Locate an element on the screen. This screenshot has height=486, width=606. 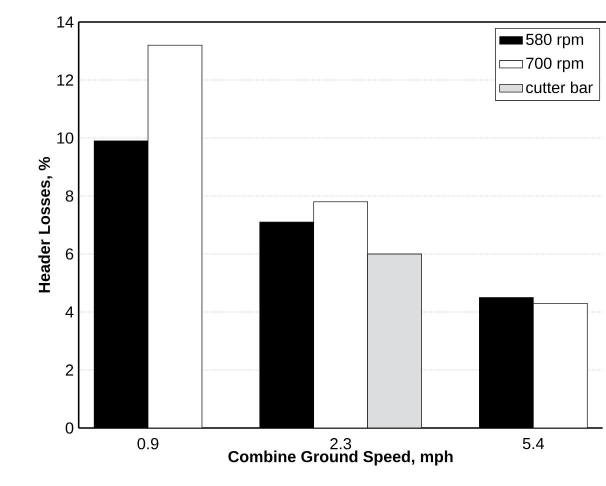
y-axis-title: Header Losses, % is located at coordinates (45, 224).